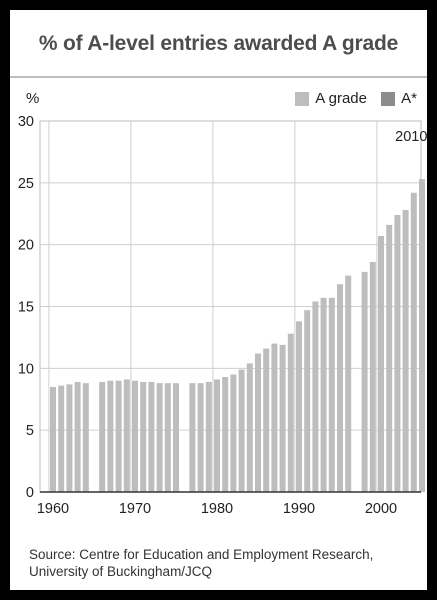 The width and height of the screenshot is (437, 600). Describe the element at coordinates (26, 308) in the screenshot. I see `y-tick-label: 15` at that location.